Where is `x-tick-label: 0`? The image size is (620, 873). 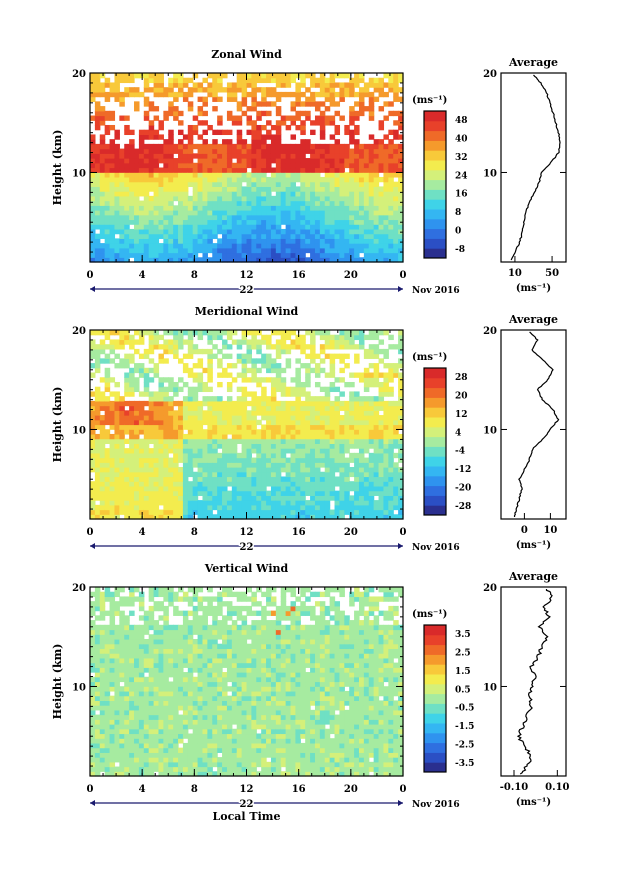
x-tick-label: 0 is located at coordinates (90, 532).